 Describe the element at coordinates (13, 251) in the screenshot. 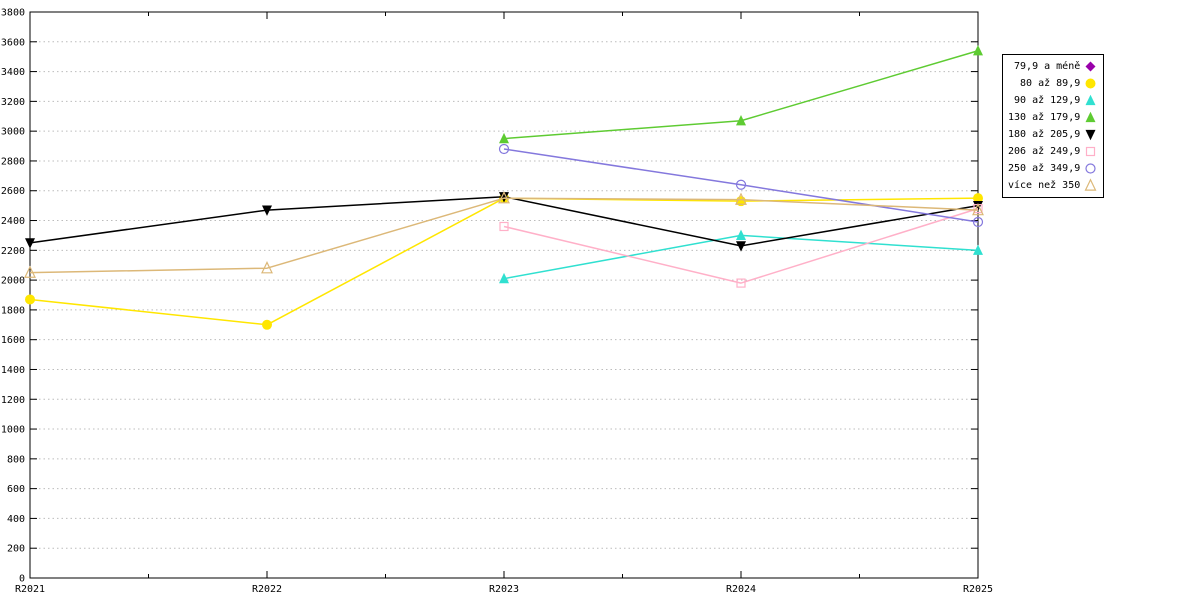

I see `y-tick-label: 2200` at that location.